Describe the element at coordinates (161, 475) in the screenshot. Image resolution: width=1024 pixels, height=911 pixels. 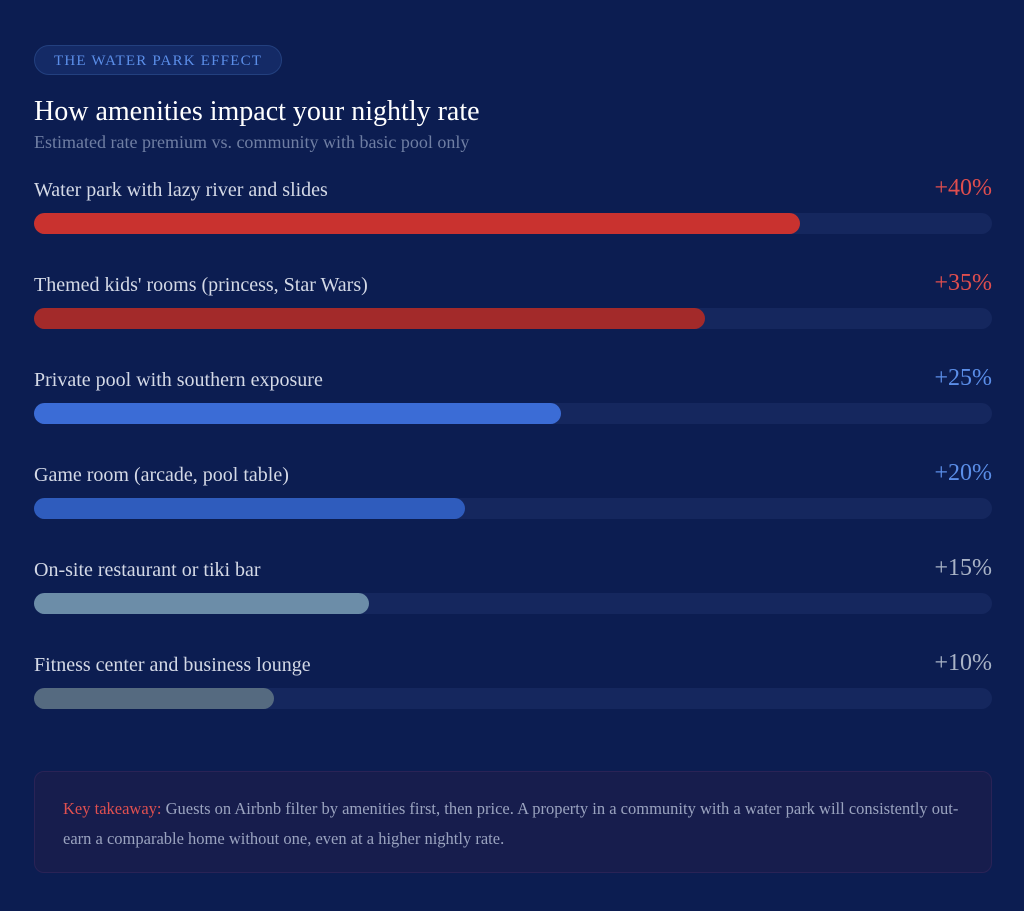
I see `bar-label: Game room (arcade, pool table)` at that location.